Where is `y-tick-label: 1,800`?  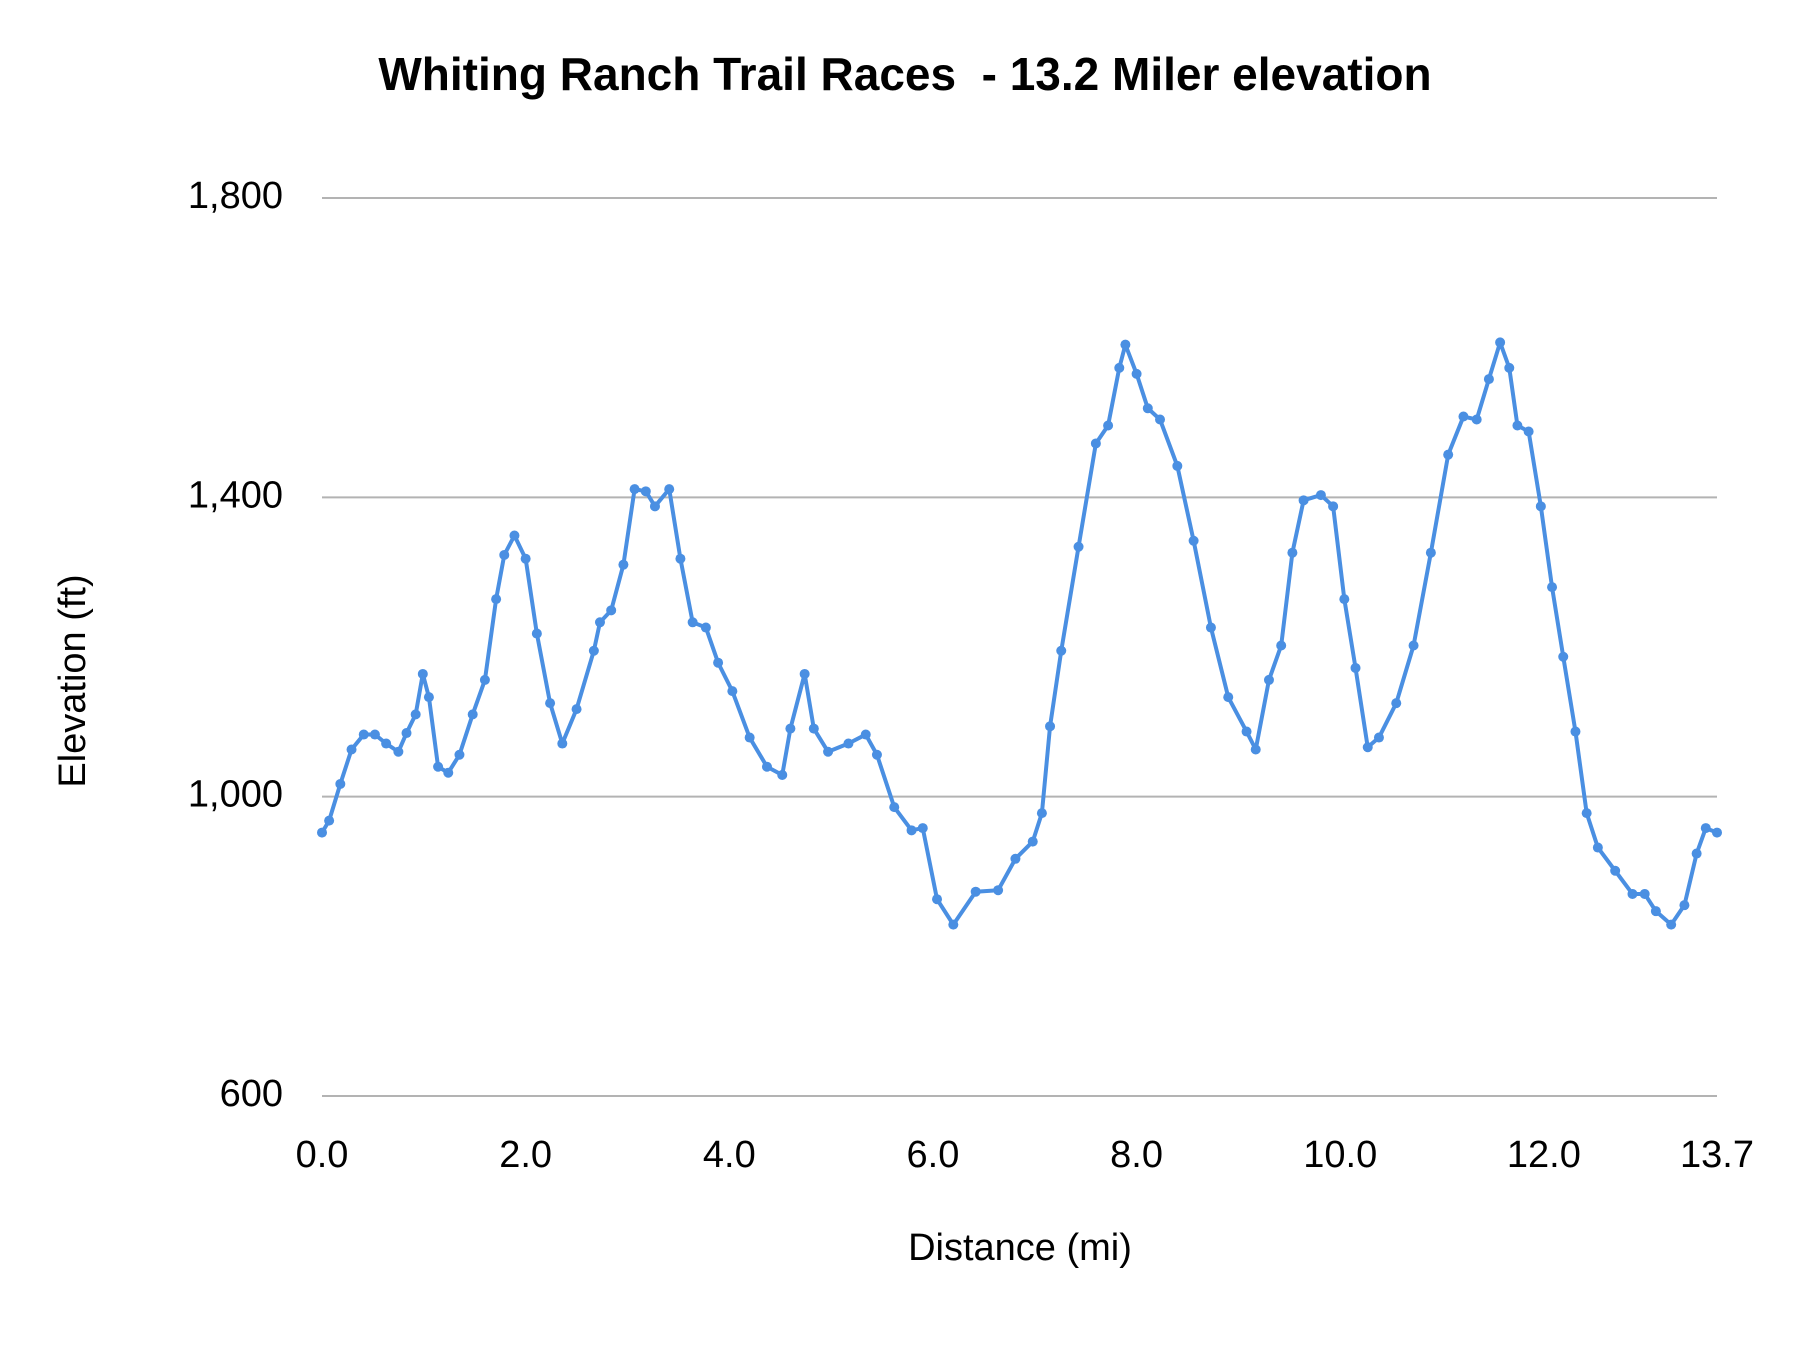
y-tick-label: 1,800 is located at coordinates (235, 196).